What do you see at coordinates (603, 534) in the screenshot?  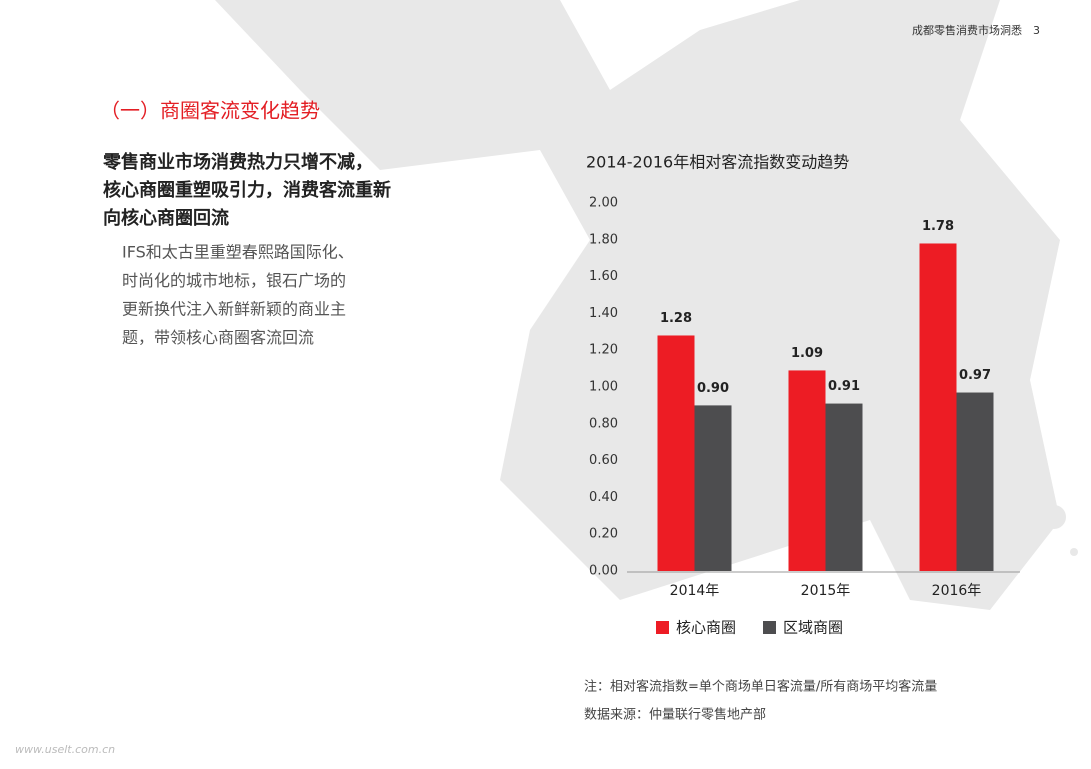 I see `y-tick-label: 0.20` at bounding box center [603, 534].